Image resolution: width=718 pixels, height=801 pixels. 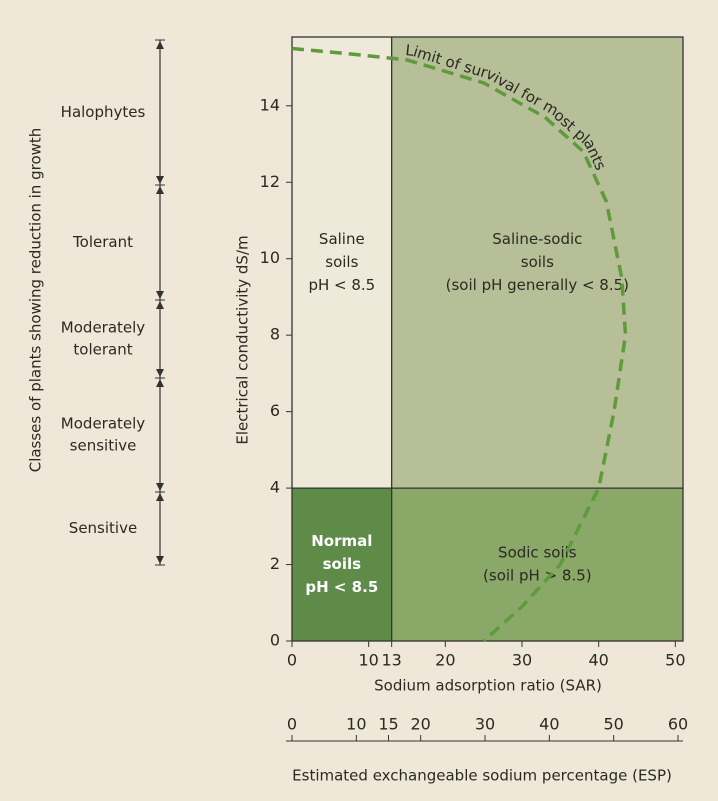 What do you see at coordinates (275, 640) in the screenshot?
I see `y-tick-label: 0` at bounding box center [275, 640].